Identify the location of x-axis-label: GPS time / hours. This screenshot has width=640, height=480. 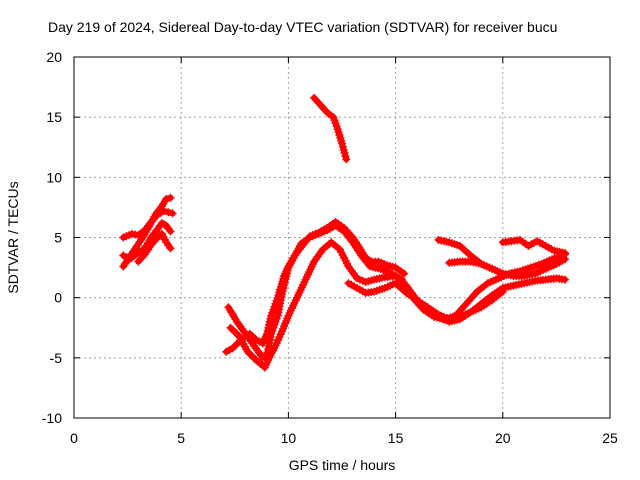
(342, 465).